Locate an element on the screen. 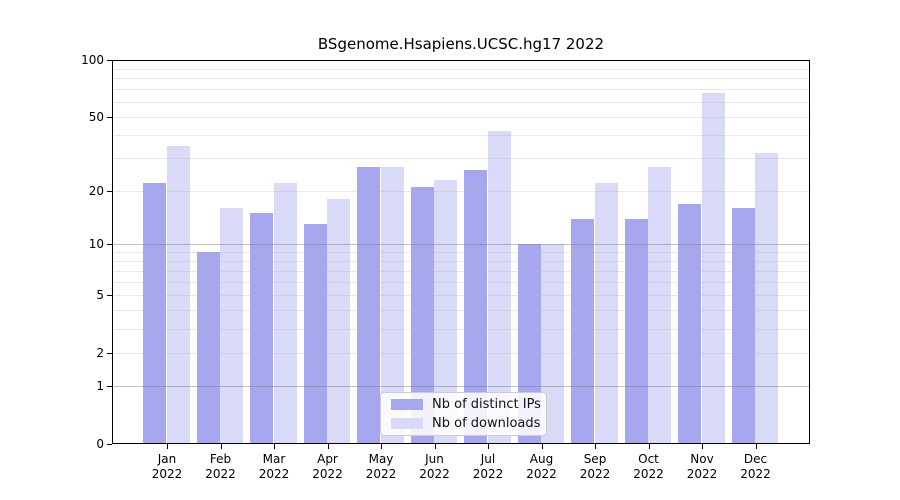 The height and width of the screenshot is (500, 900). major-gridline is located at coordinates (461, 245).